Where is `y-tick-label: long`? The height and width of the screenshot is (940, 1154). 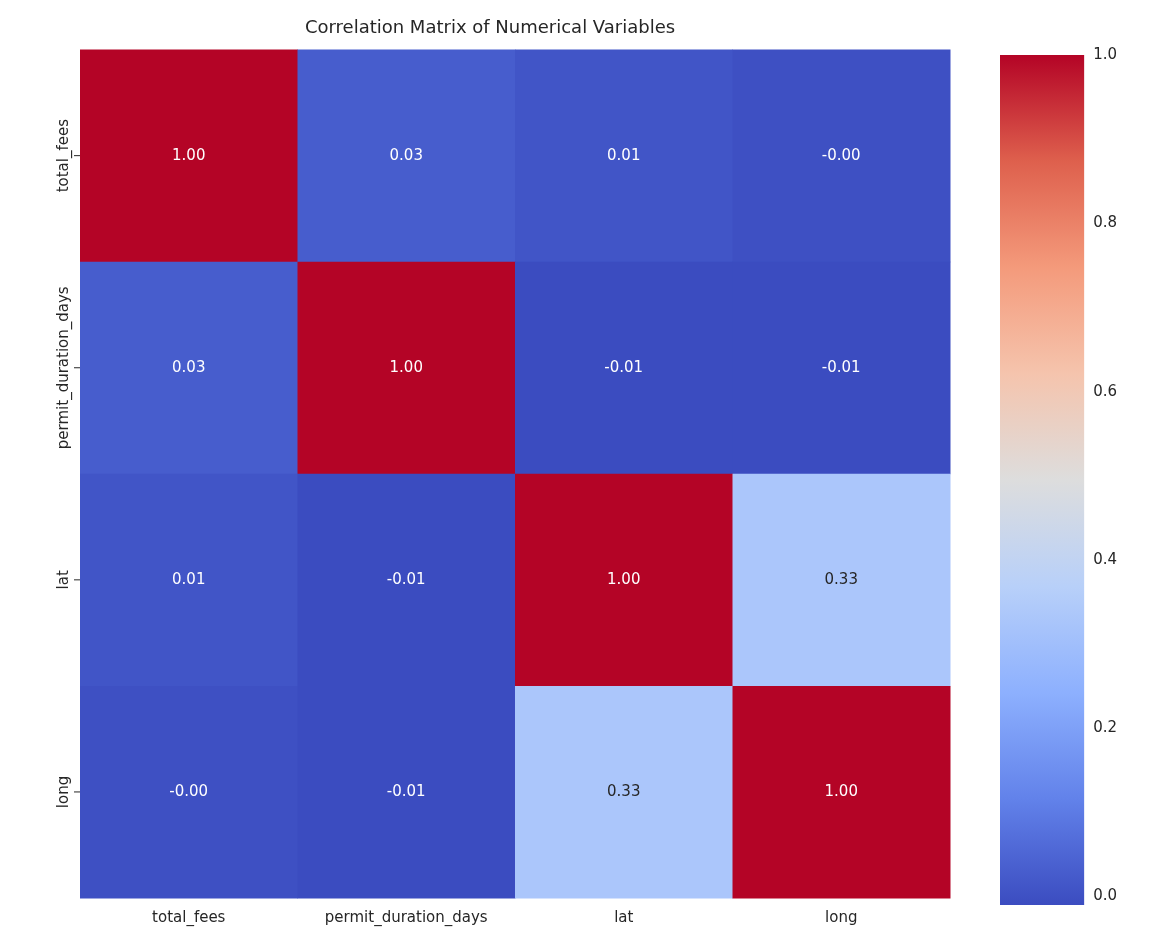 y-tick-label: long is located at coordinates (63, 792).